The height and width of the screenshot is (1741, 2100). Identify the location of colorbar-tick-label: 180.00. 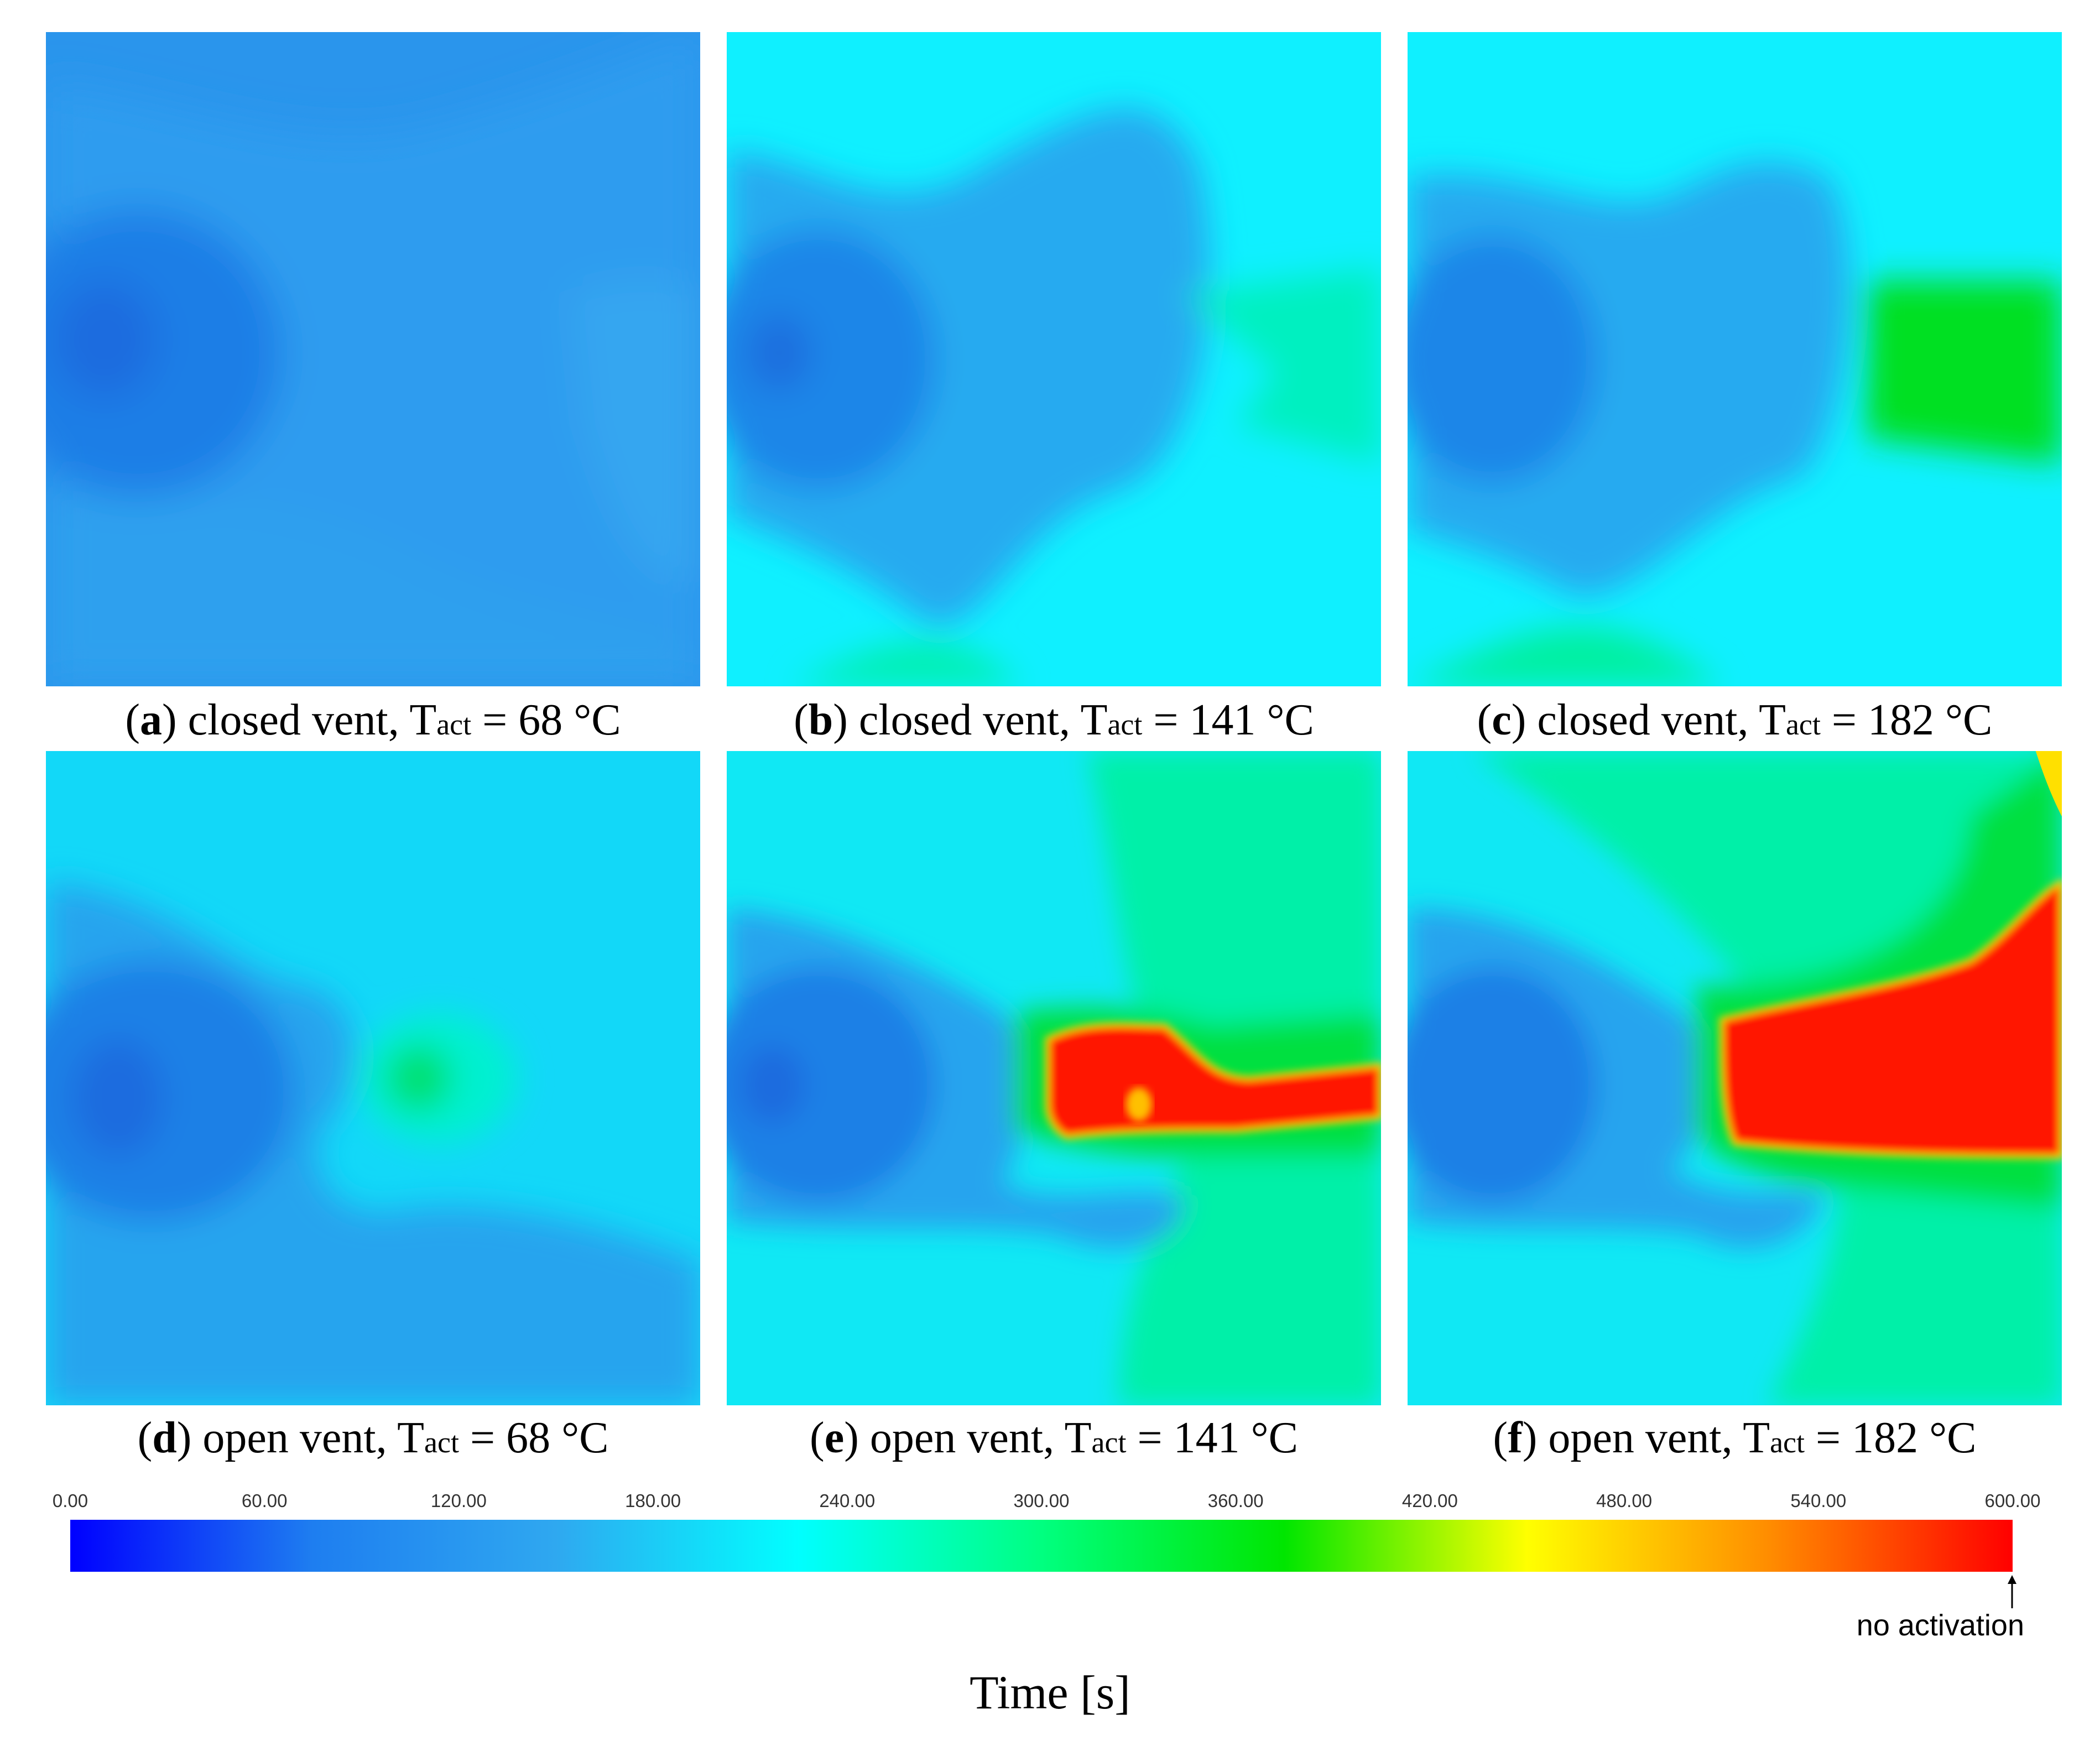
(653, 1500).